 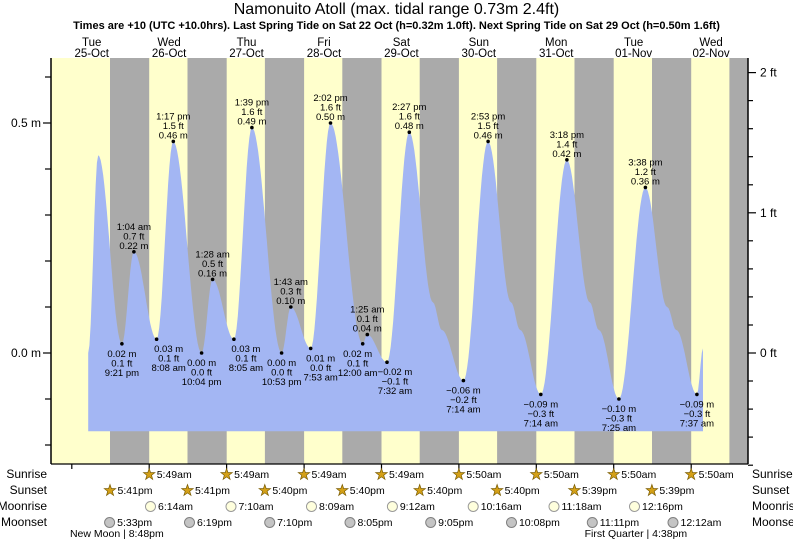 What do you see at coordinates (409, 118) in the screenshot?
I see `high-tide-annotation: 2:27 pm1.6 ft0.48 m` at bounding box center [409, 118].